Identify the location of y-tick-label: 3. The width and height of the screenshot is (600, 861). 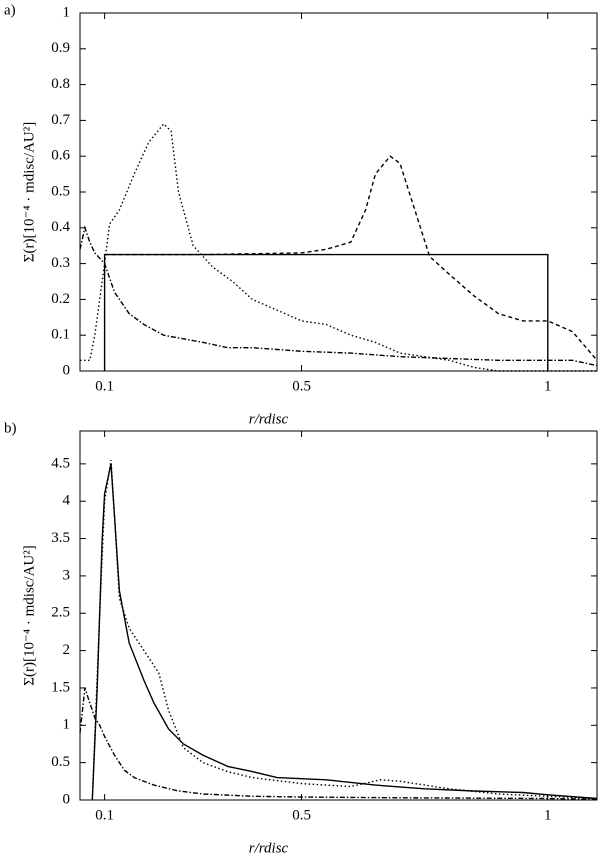
(67, 575).